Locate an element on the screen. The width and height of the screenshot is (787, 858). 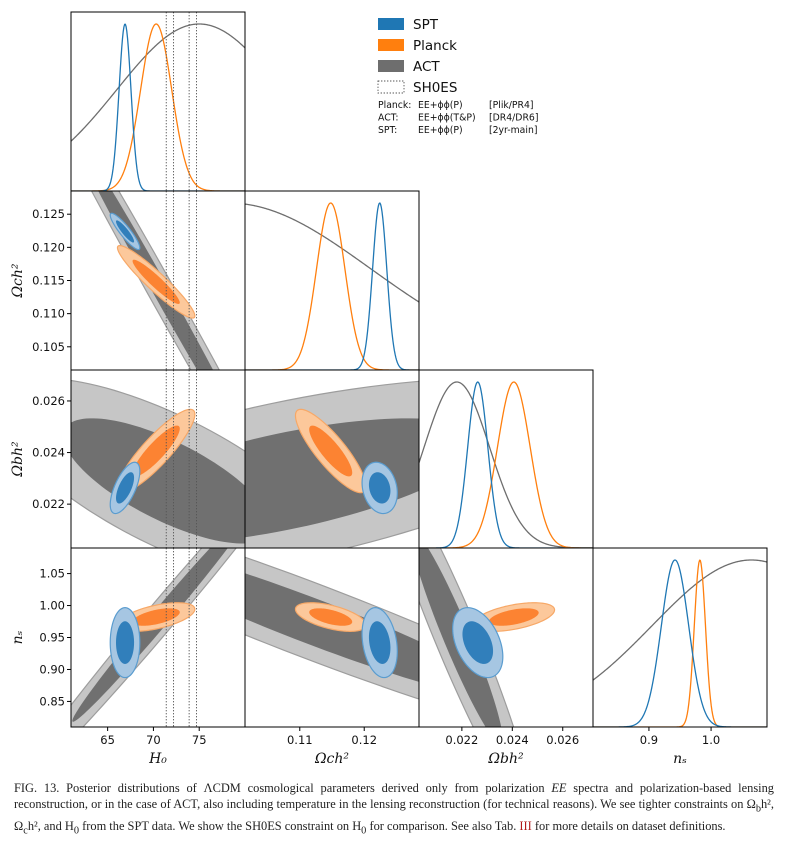
y-tick-label: 0.120 is located at coordinates (48, 247).